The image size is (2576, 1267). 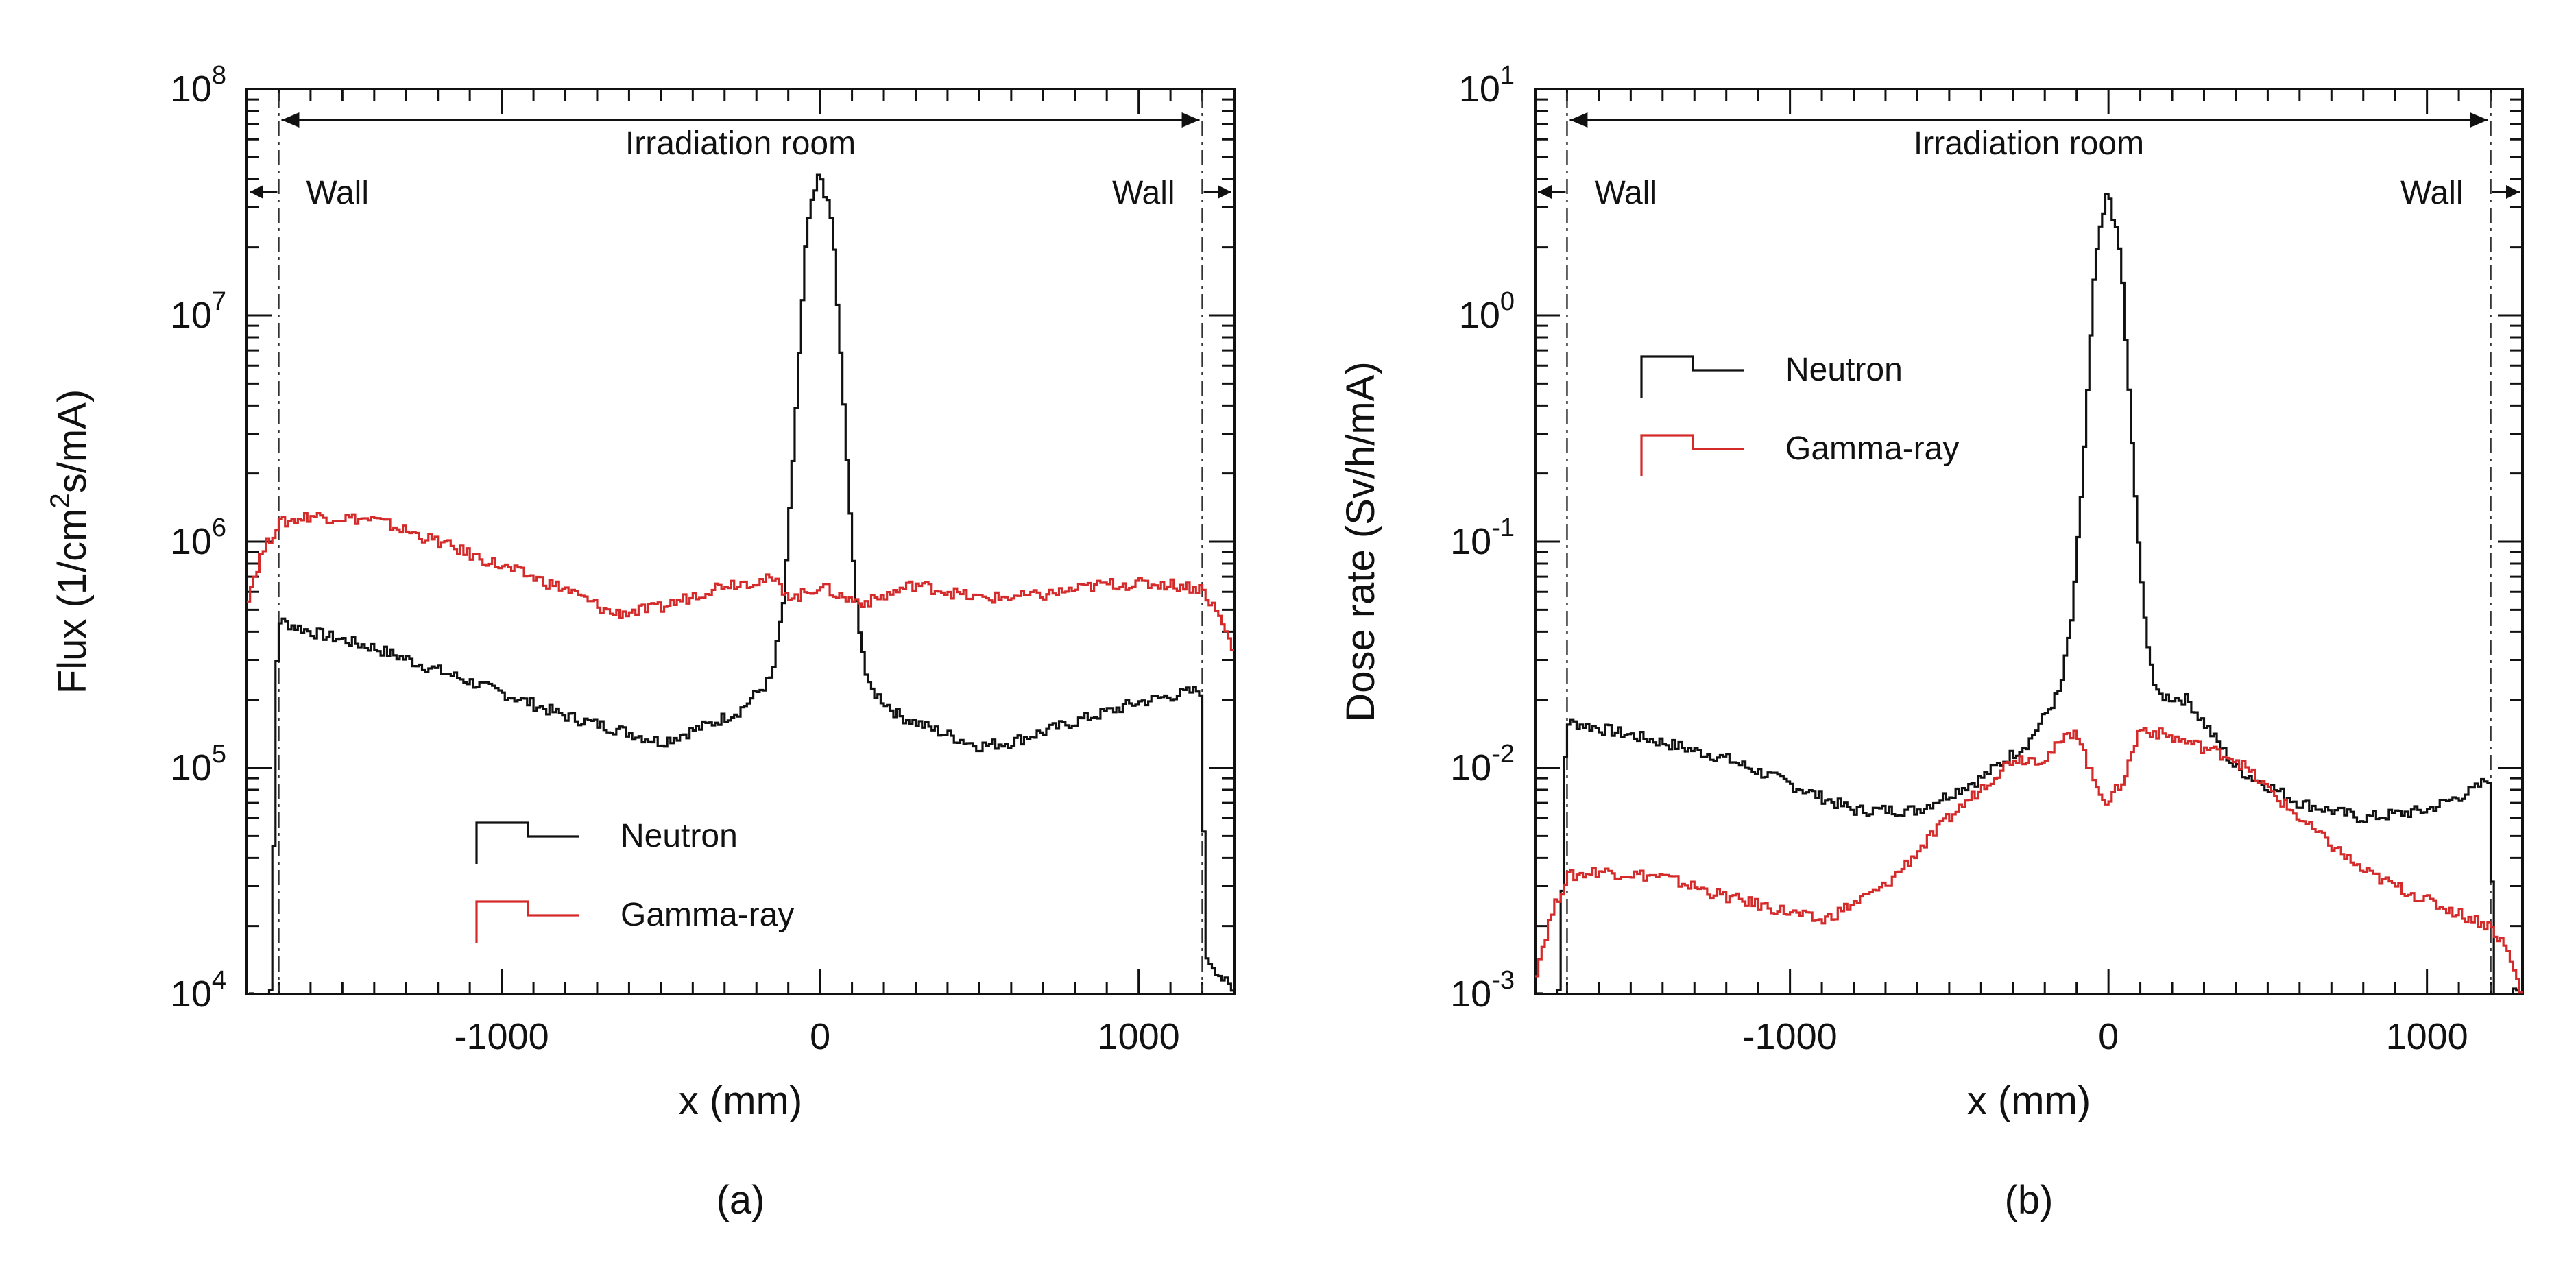 I want to click on y-tick-label: 10⁶, so click(x=198, y=538).